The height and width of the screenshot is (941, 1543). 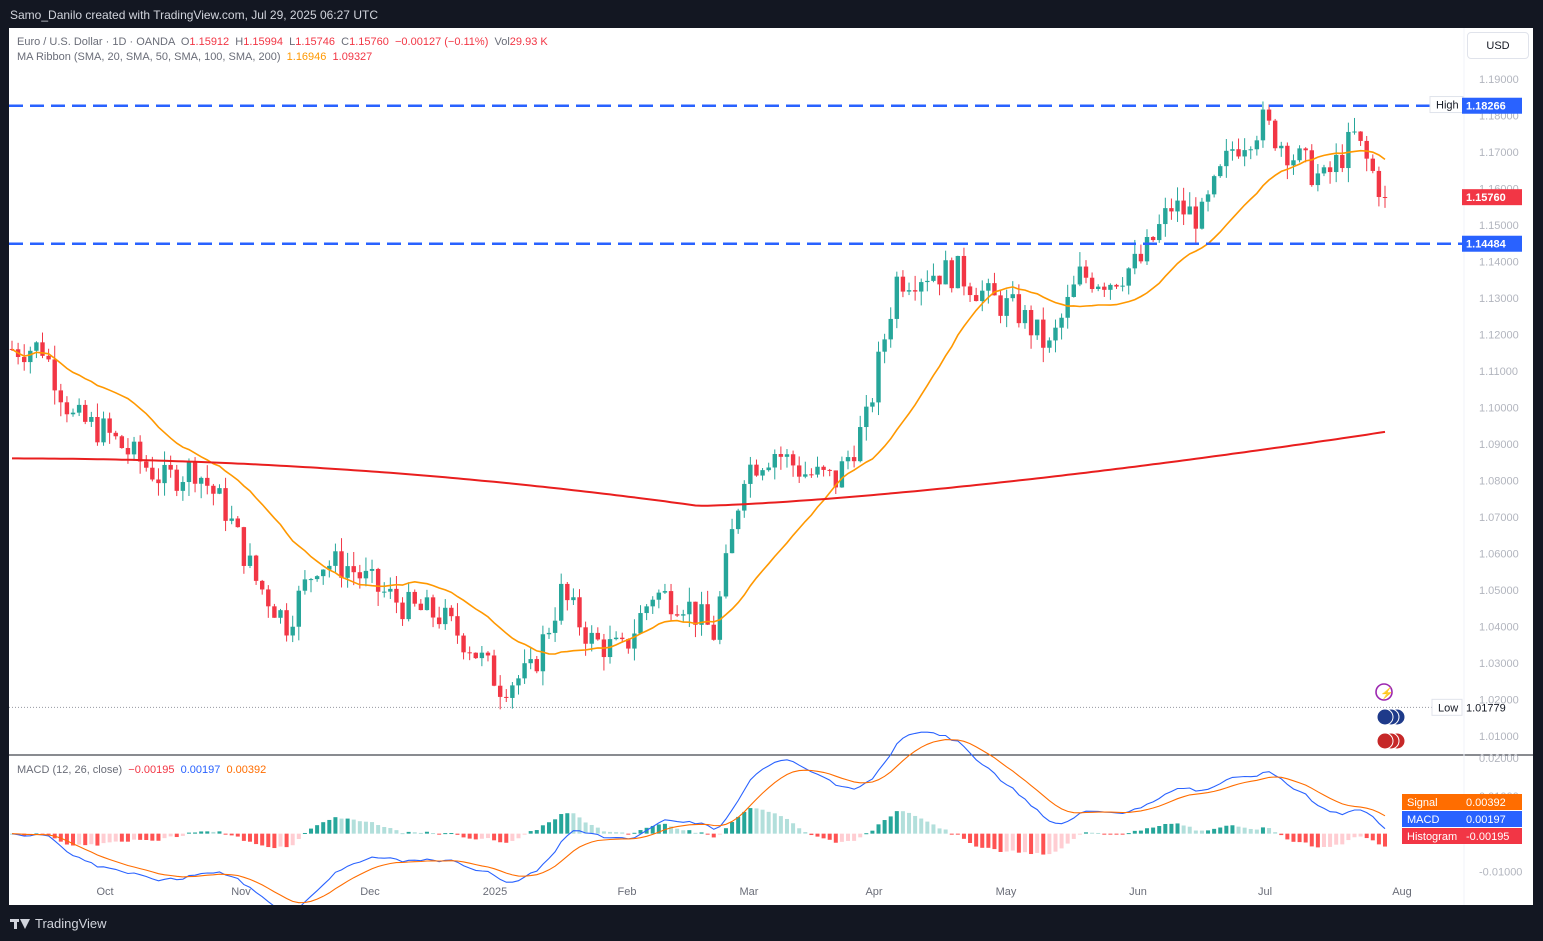 I want to click on lightning-event-glyph: ⚡, so click(x=1387, y=693).